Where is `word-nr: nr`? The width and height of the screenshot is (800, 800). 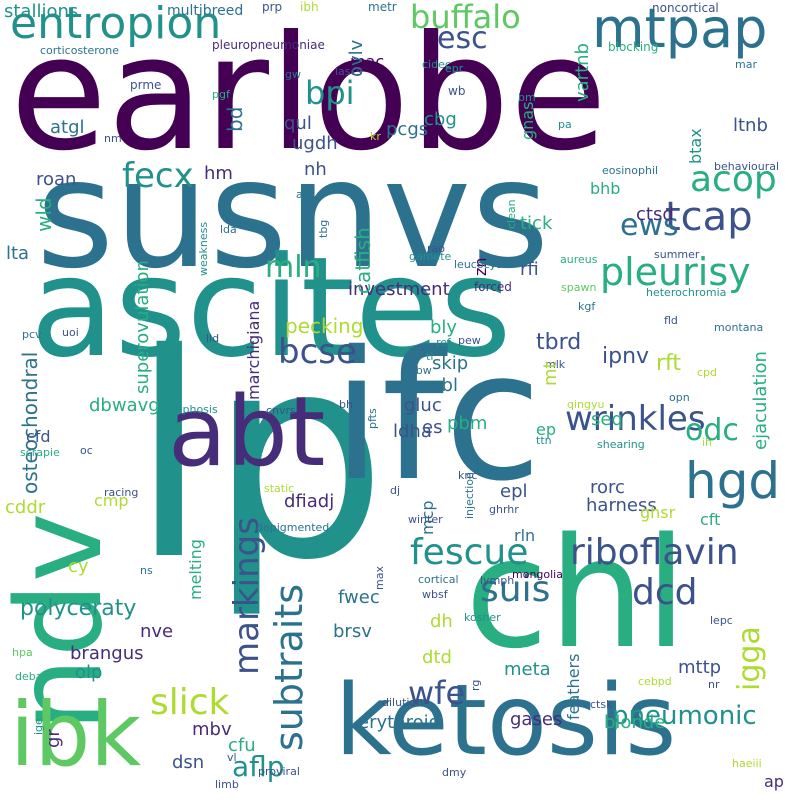
word-nr: nr is located at coordinates (714, 685).